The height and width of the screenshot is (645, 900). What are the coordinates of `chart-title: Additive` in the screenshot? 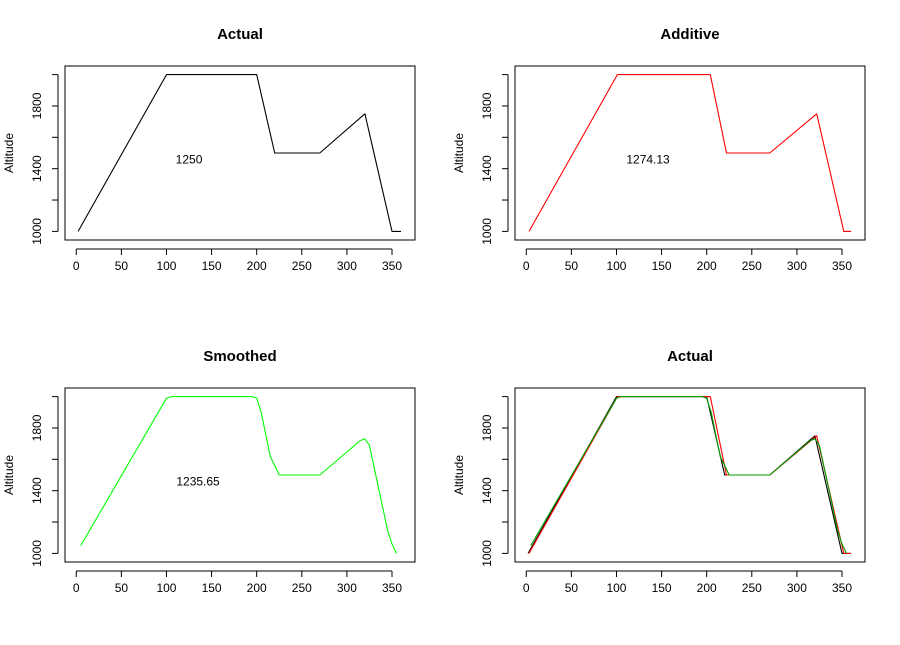 It's located at (689, 34).